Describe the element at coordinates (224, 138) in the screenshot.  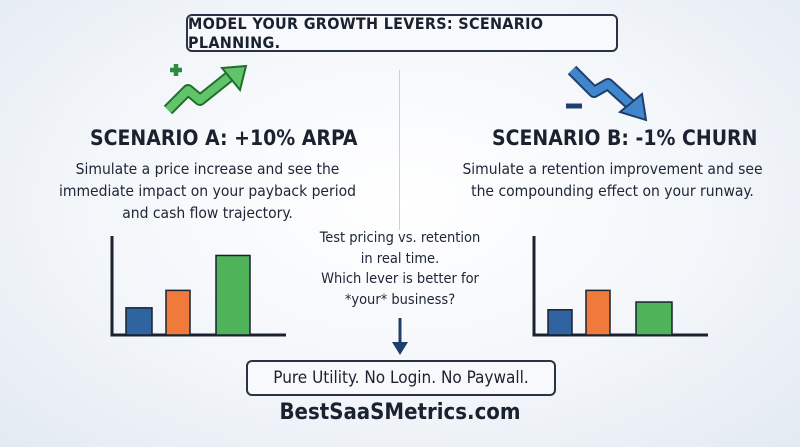
I see `scenario-a-heading: SCENARIO A: +10% ARPA` at that location.